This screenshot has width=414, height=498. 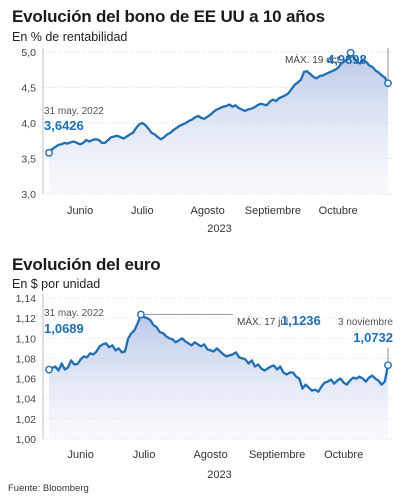 I want to click on bond-y-tick-label: 5,0, so click(x=28, y=53).